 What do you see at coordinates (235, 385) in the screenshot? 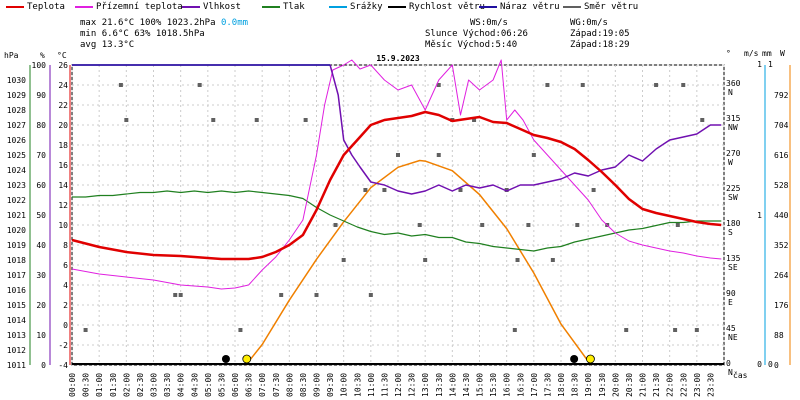
I see `x-tick-label: 06:00` at bounding box center [235, 385].